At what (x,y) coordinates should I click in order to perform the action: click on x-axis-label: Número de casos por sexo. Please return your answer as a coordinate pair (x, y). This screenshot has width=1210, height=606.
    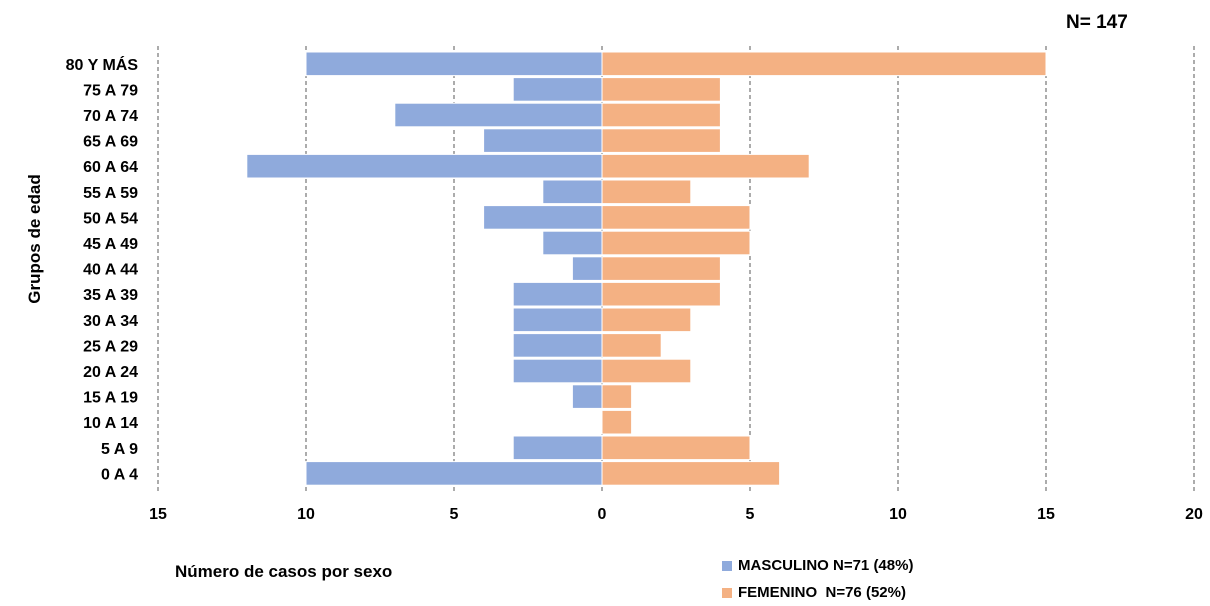
    Looking at the image, I should click on (284, 571).